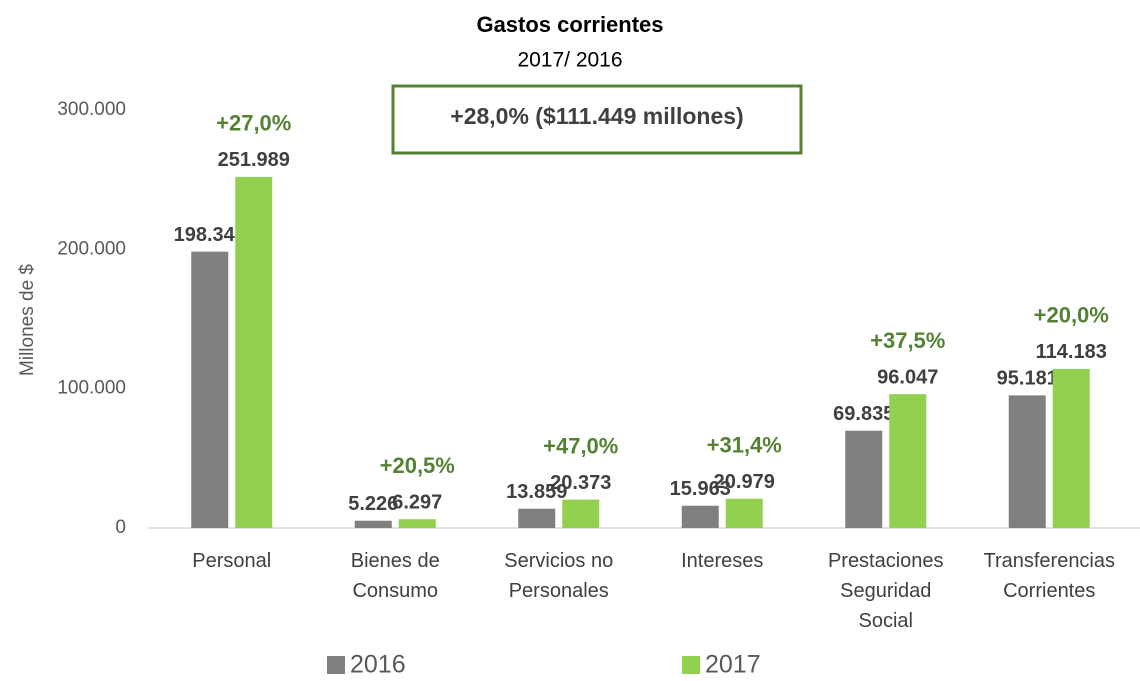  Describe the element at coordinates (232, 561) in the screenshot. I see `x-tick-label: Personal` at that location.